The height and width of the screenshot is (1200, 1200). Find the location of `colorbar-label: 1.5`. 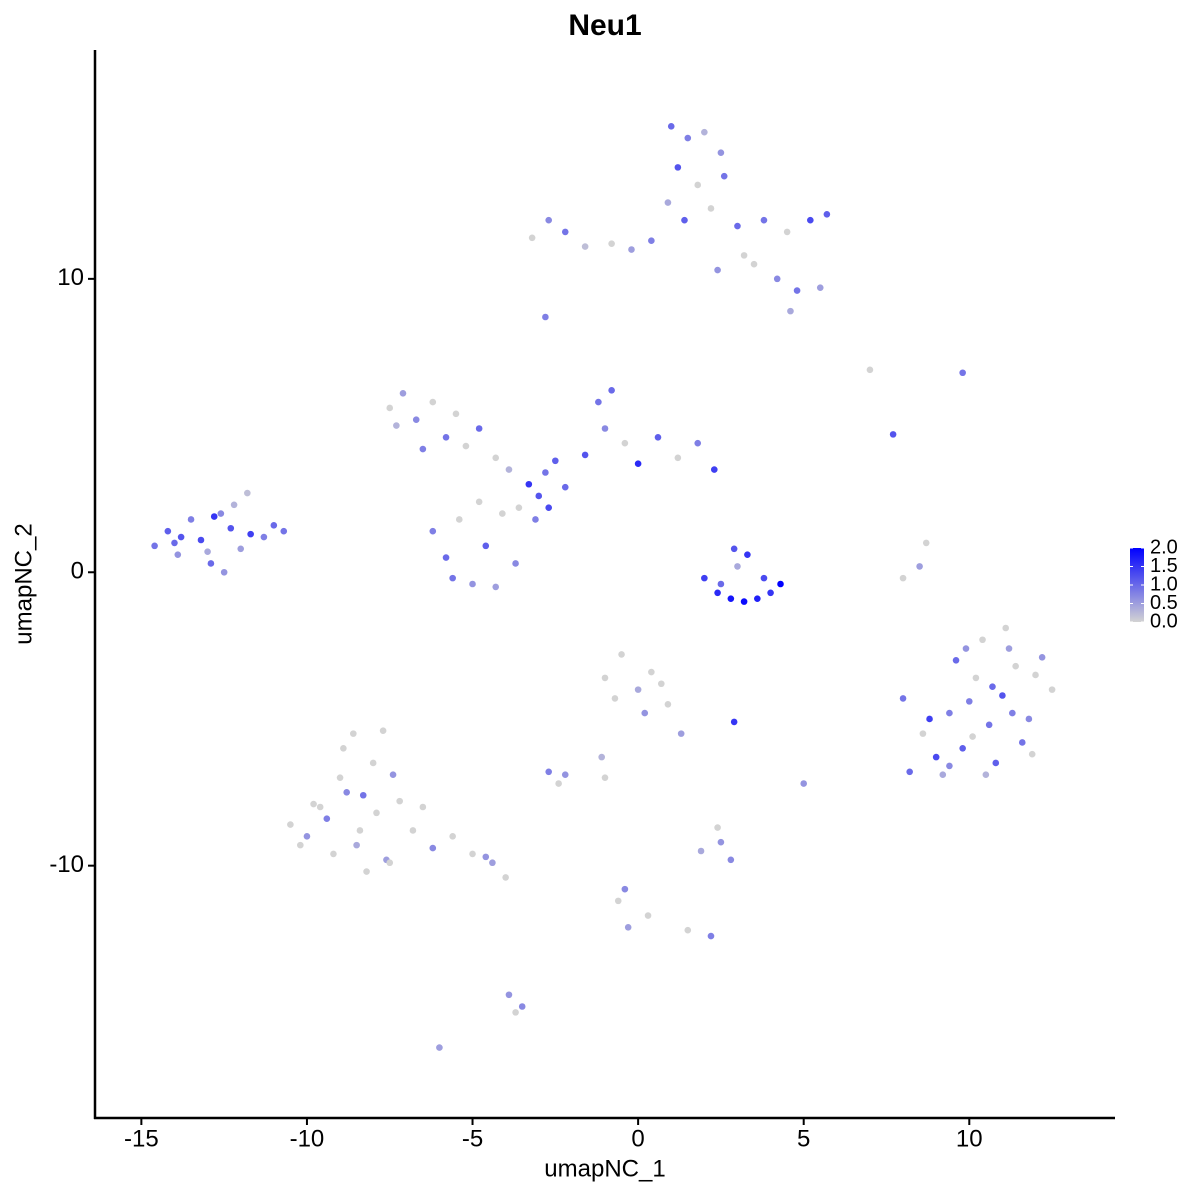

colorbar-label: 1.5 is located at coordinates (1164, 566).